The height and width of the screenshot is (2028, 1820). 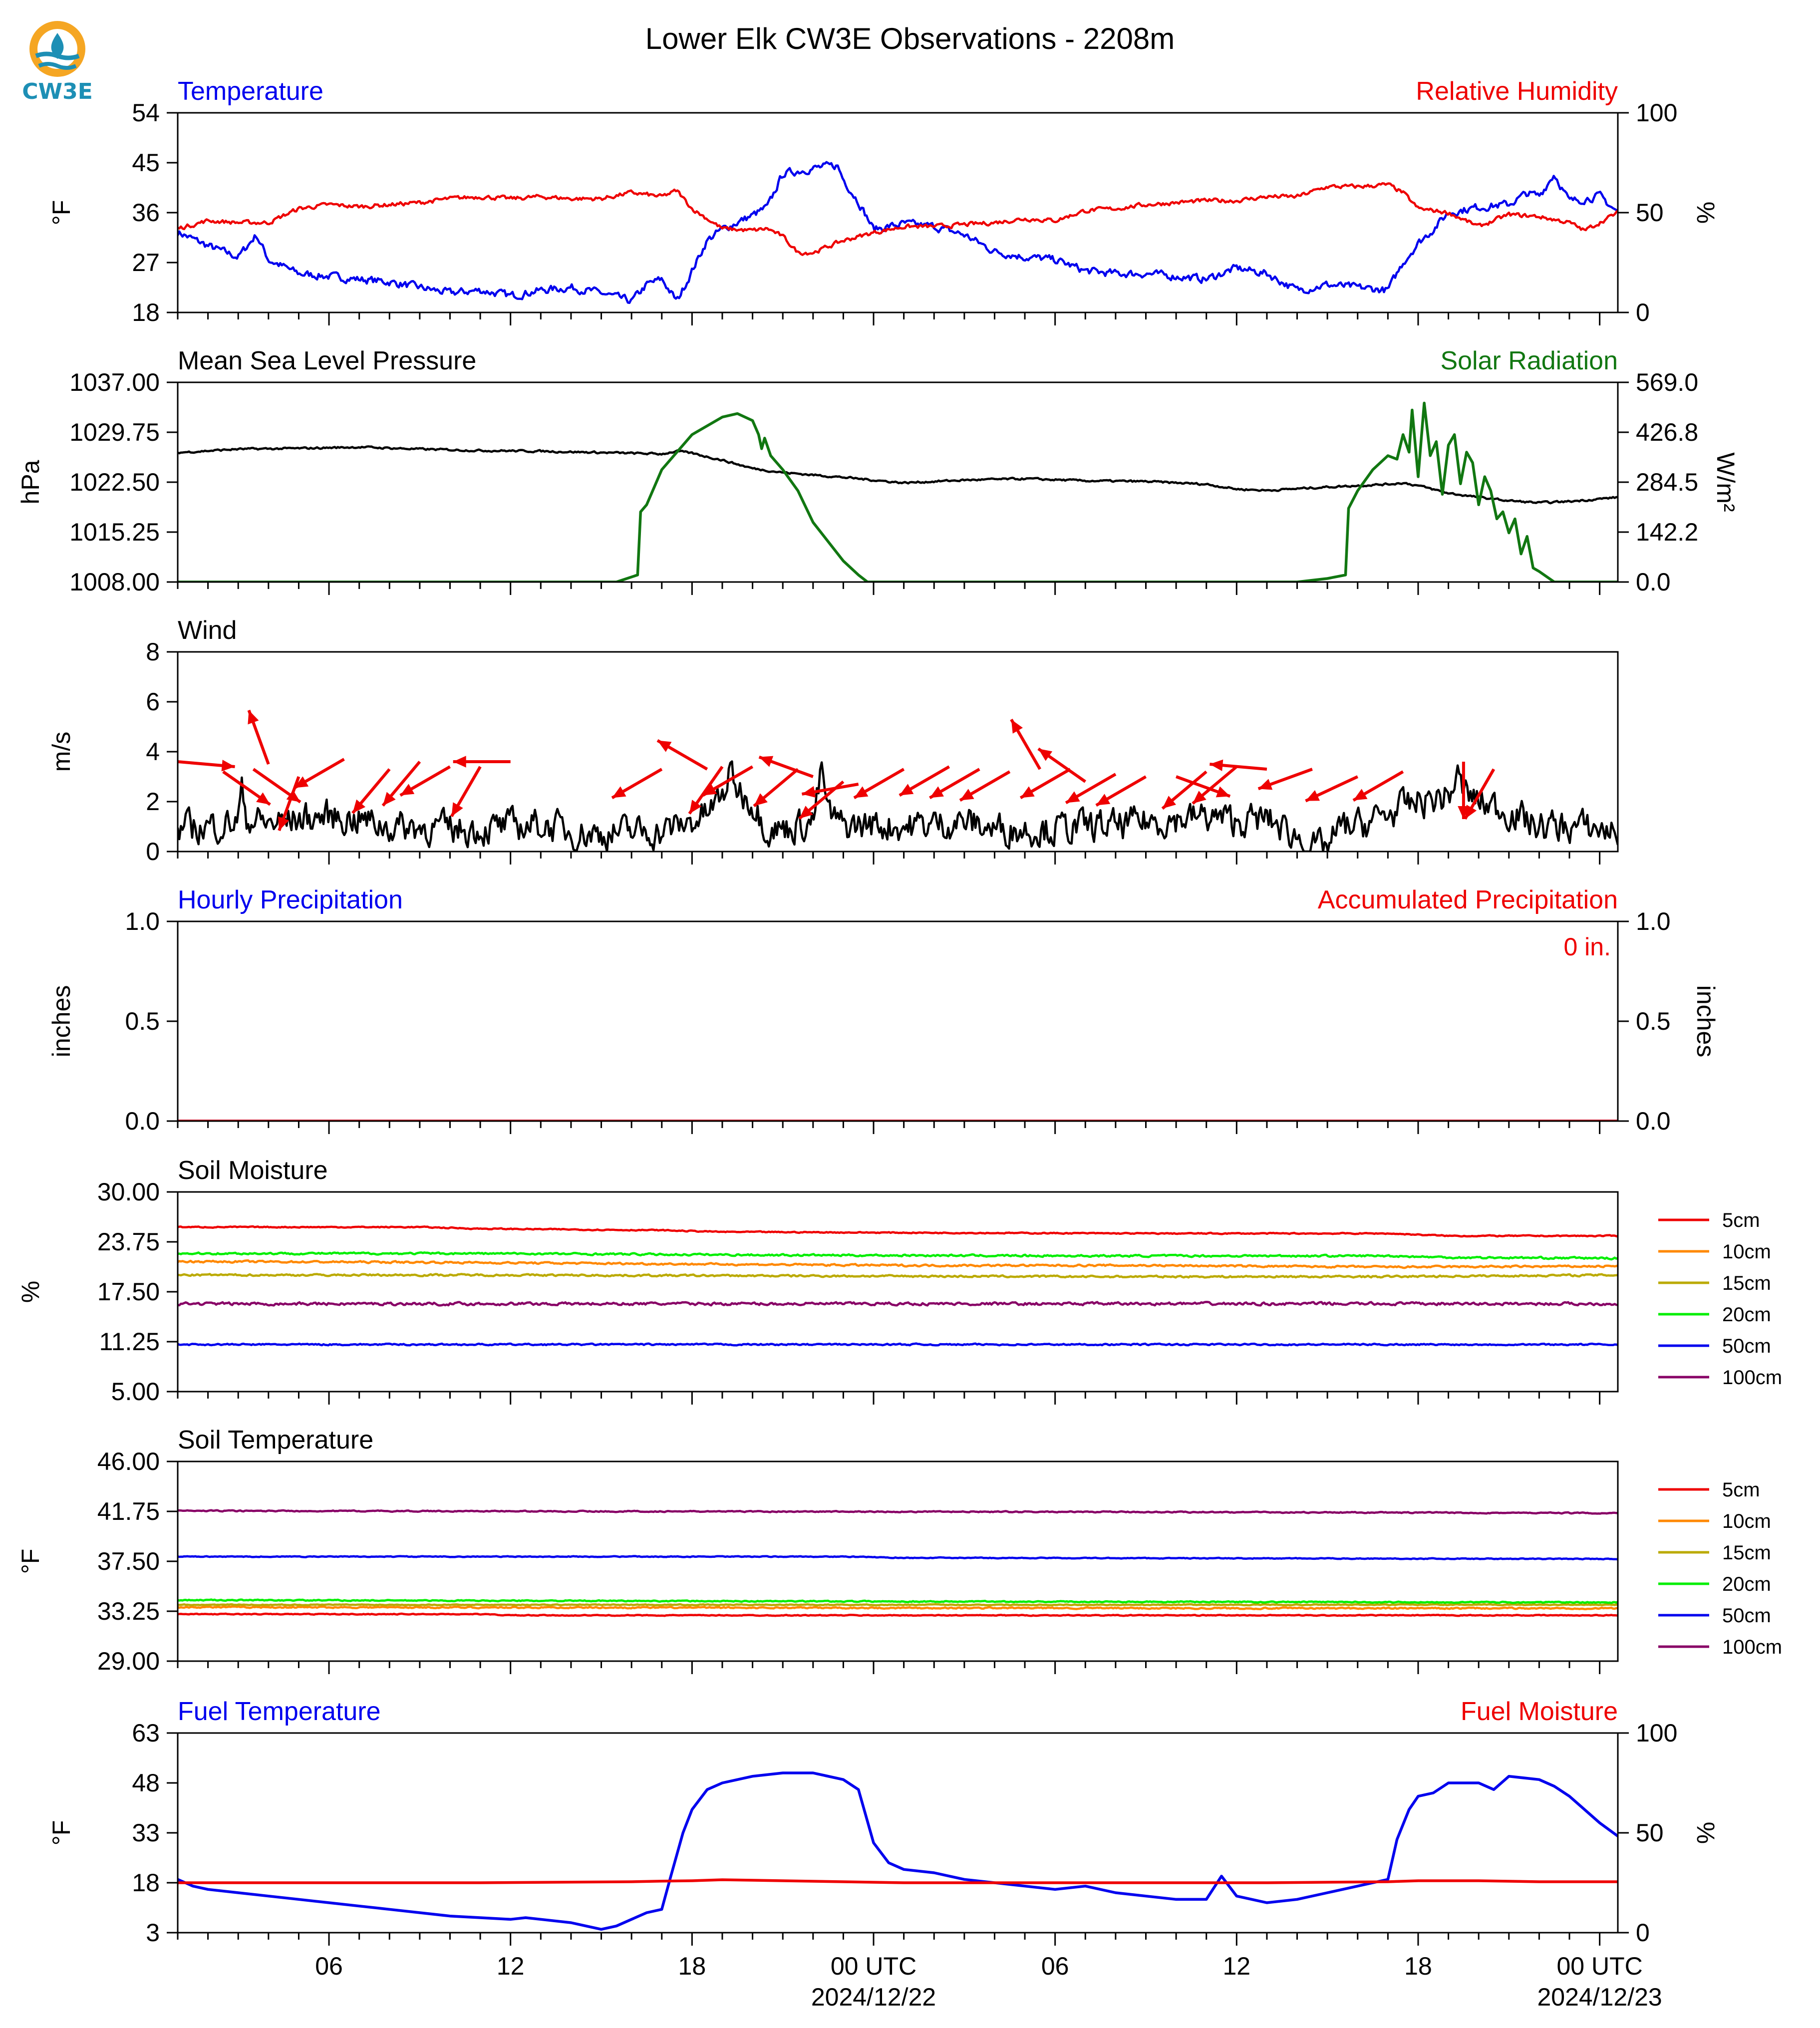 What do you see at coordinates (1600, 1966) in the screenshot?
I see `x-tick-label: 00 UTC` at bounding box center [1600, 1966].